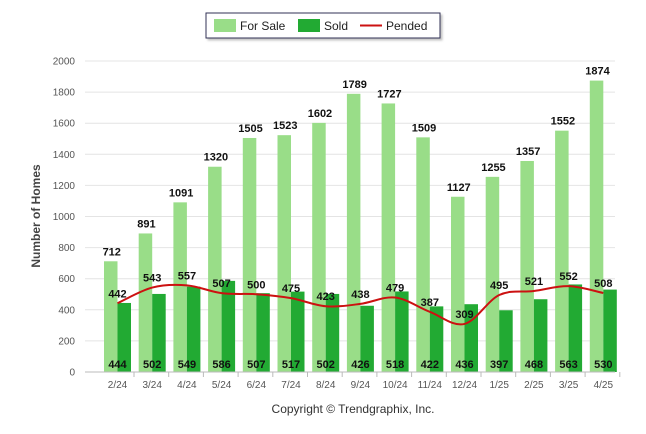 The width and height of the screenshot is (646, 434). Describe the element at coordinates (534, 282) in the screenshot. I see `data-label-pended: 521` at that location.